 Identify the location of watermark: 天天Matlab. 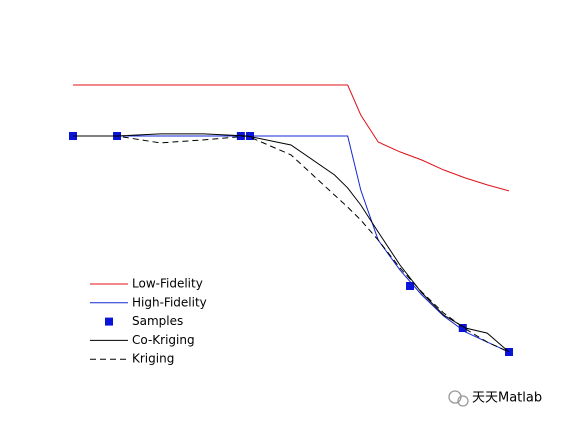
(507, 398).